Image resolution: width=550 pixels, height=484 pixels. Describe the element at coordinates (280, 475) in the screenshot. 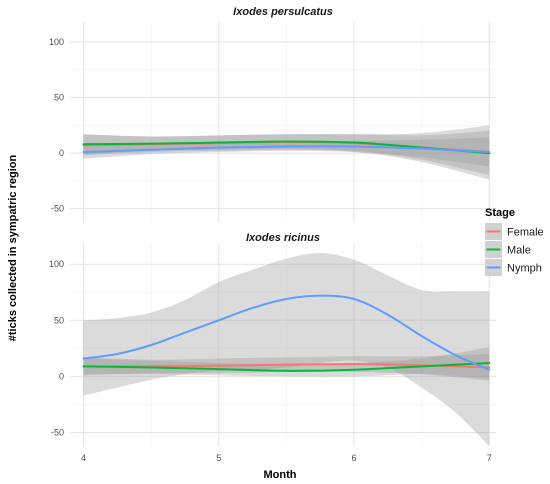

I see `x-axis-title: Month` at that location.